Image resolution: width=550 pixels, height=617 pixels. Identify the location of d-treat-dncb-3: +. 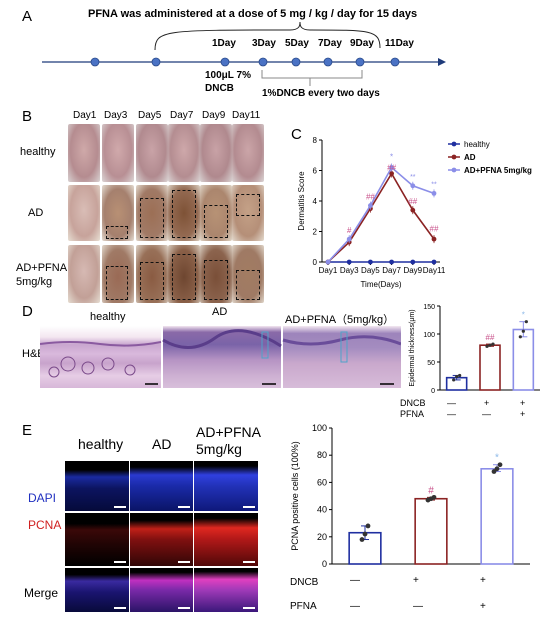
(523, 403).